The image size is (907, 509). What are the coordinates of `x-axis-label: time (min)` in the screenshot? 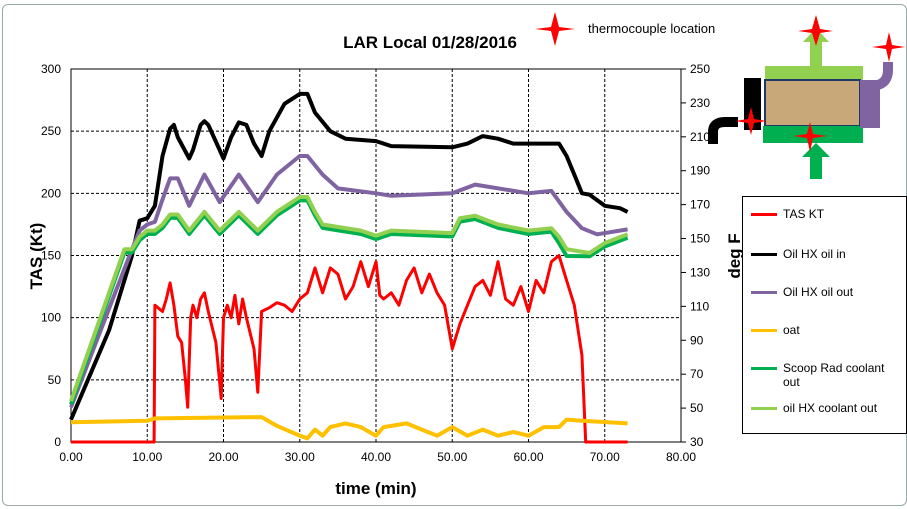 It's located at (375, 488).